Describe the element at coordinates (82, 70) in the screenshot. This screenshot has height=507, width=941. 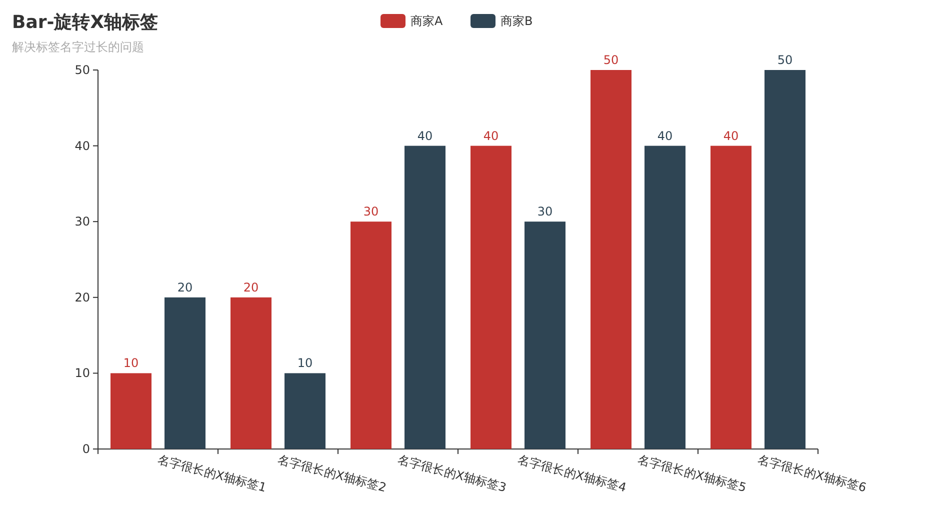
I see `y-tick-label: 50` at that location.